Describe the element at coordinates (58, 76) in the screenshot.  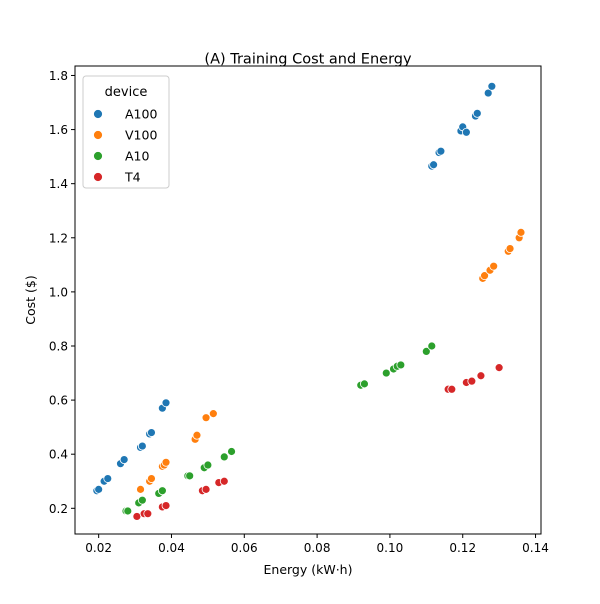
I see `y-tick-label: 1.8` at that location.